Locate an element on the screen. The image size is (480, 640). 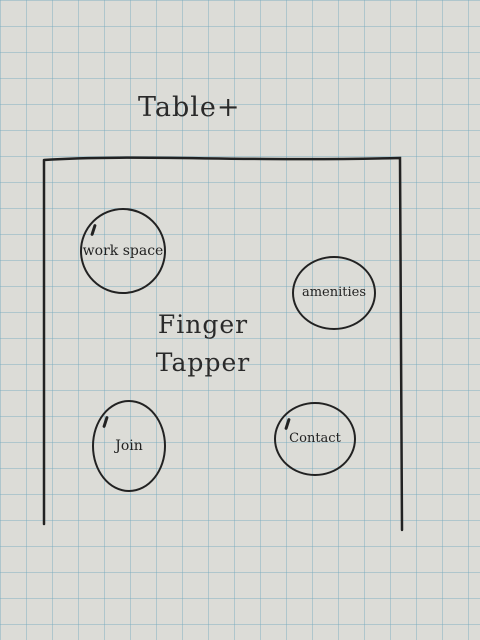
page-title: Table+ is located at coordinates (189, 107).